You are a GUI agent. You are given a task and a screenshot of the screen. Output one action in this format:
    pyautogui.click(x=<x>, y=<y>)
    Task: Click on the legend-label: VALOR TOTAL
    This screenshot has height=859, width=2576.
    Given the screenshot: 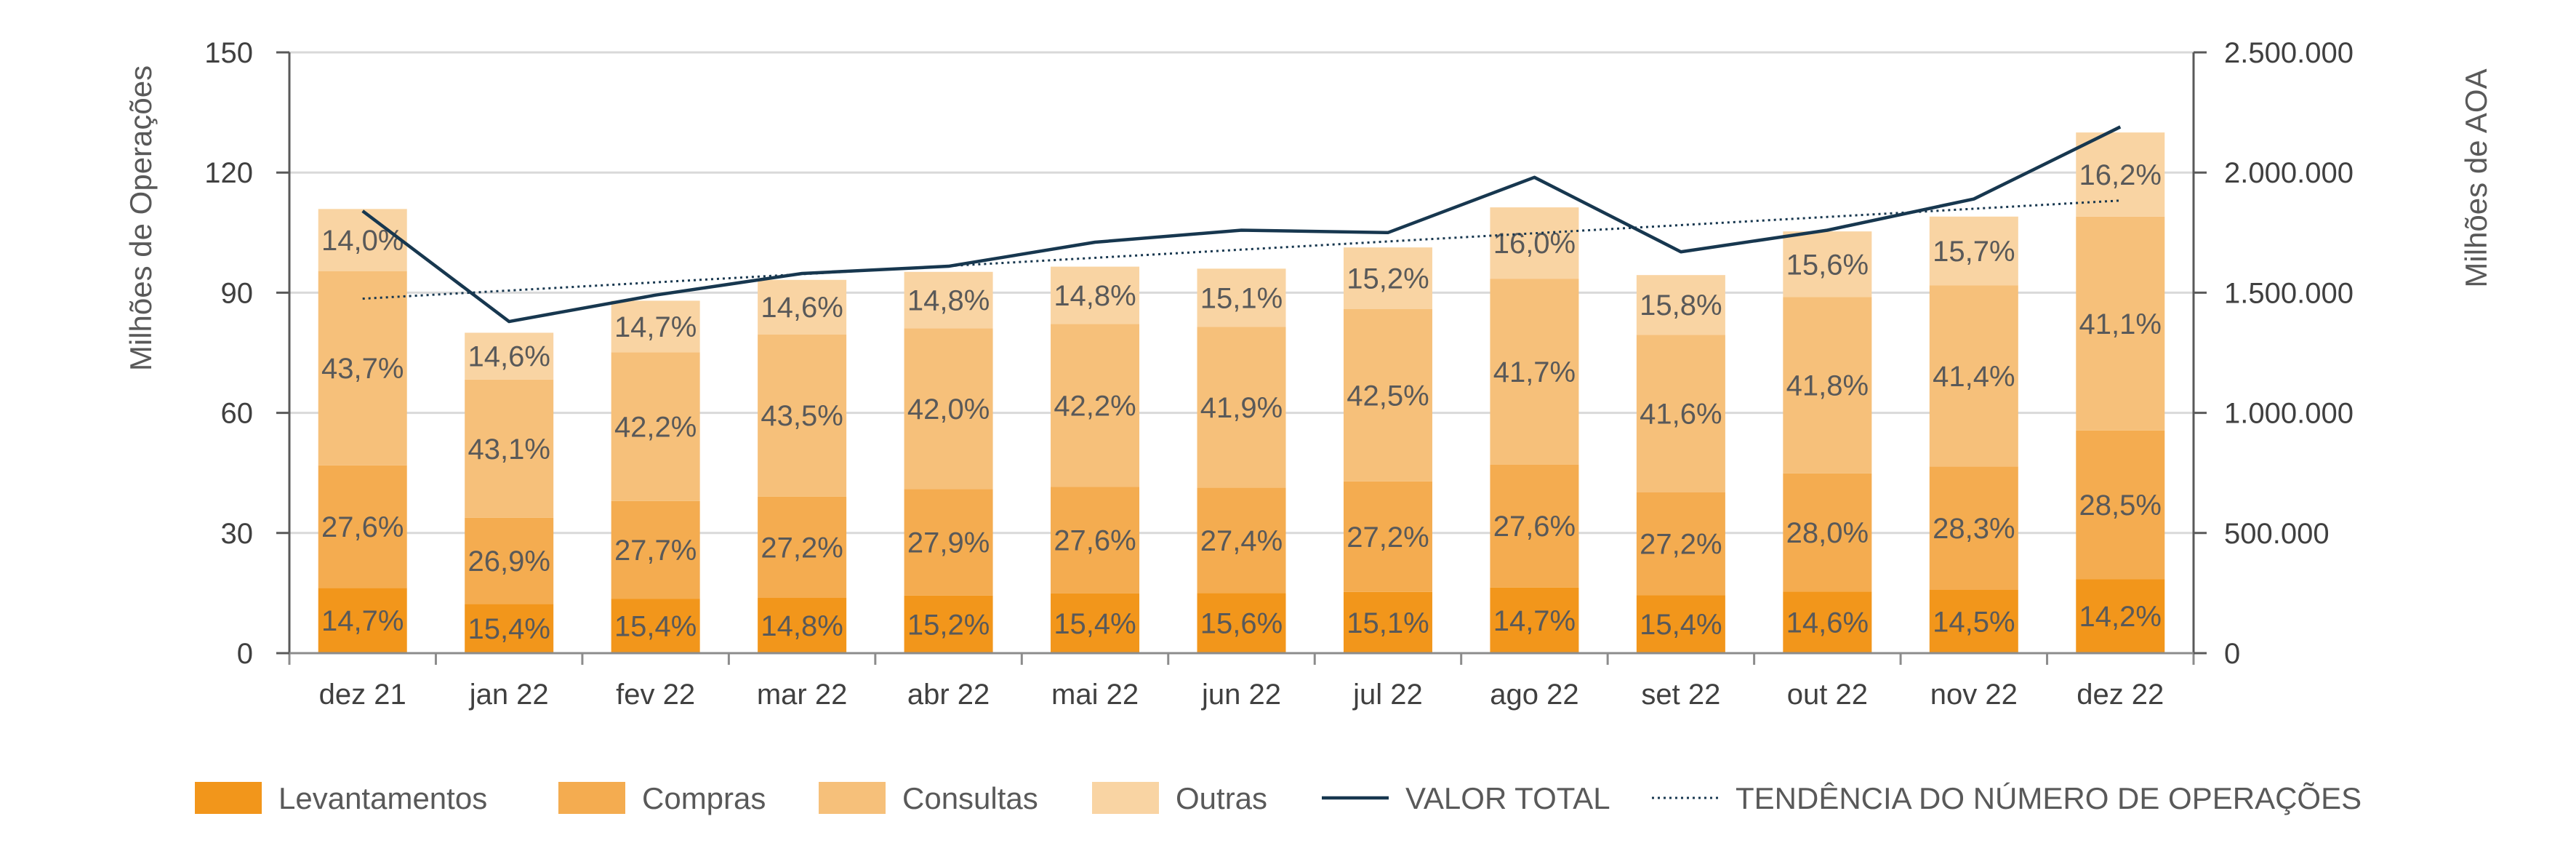 What is the action you would take?
    pyautogui.click(x=1507, y=798)
    